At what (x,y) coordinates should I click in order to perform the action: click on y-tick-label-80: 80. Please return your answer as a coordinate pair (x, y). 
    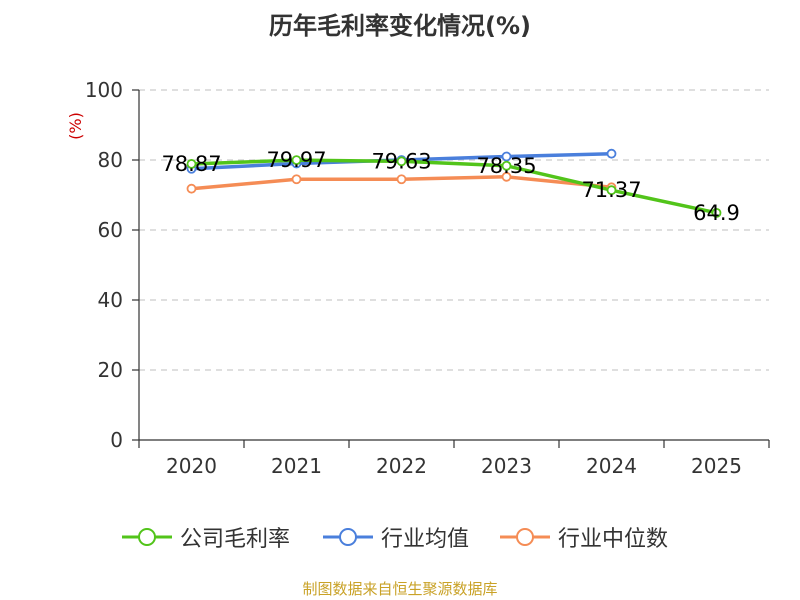
    Looking at the image, I should click on (110, 160).